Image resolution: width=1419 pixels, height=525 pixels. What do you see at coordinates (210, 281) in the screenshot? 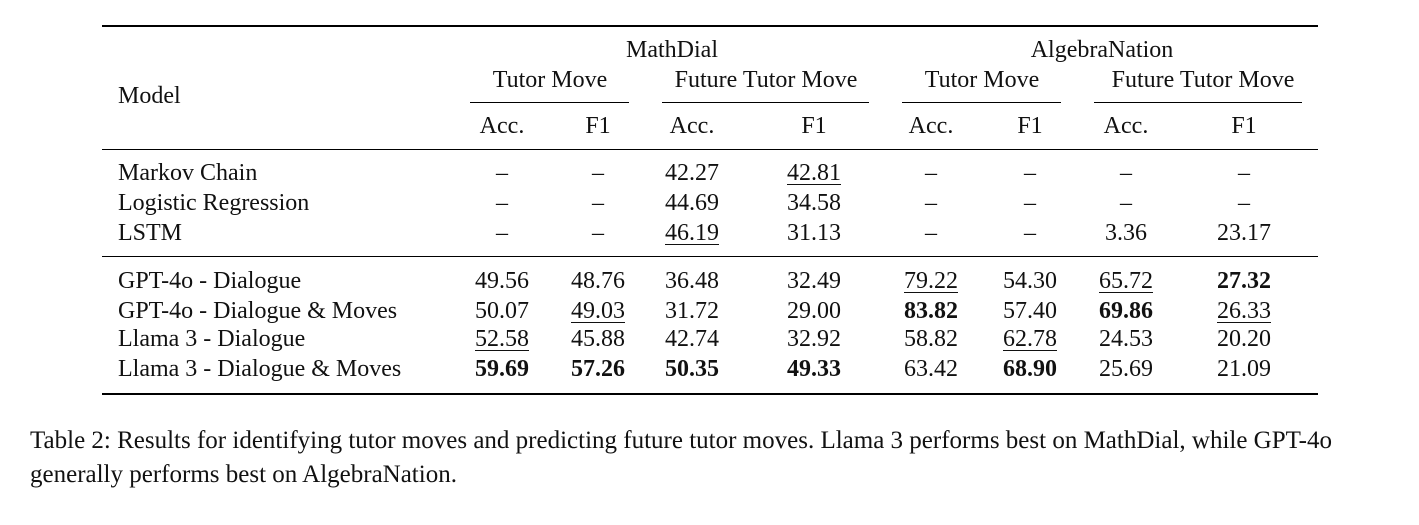
I see `row-model-name: GPT-4o - Dialogue` at bounding box center [210, 281].